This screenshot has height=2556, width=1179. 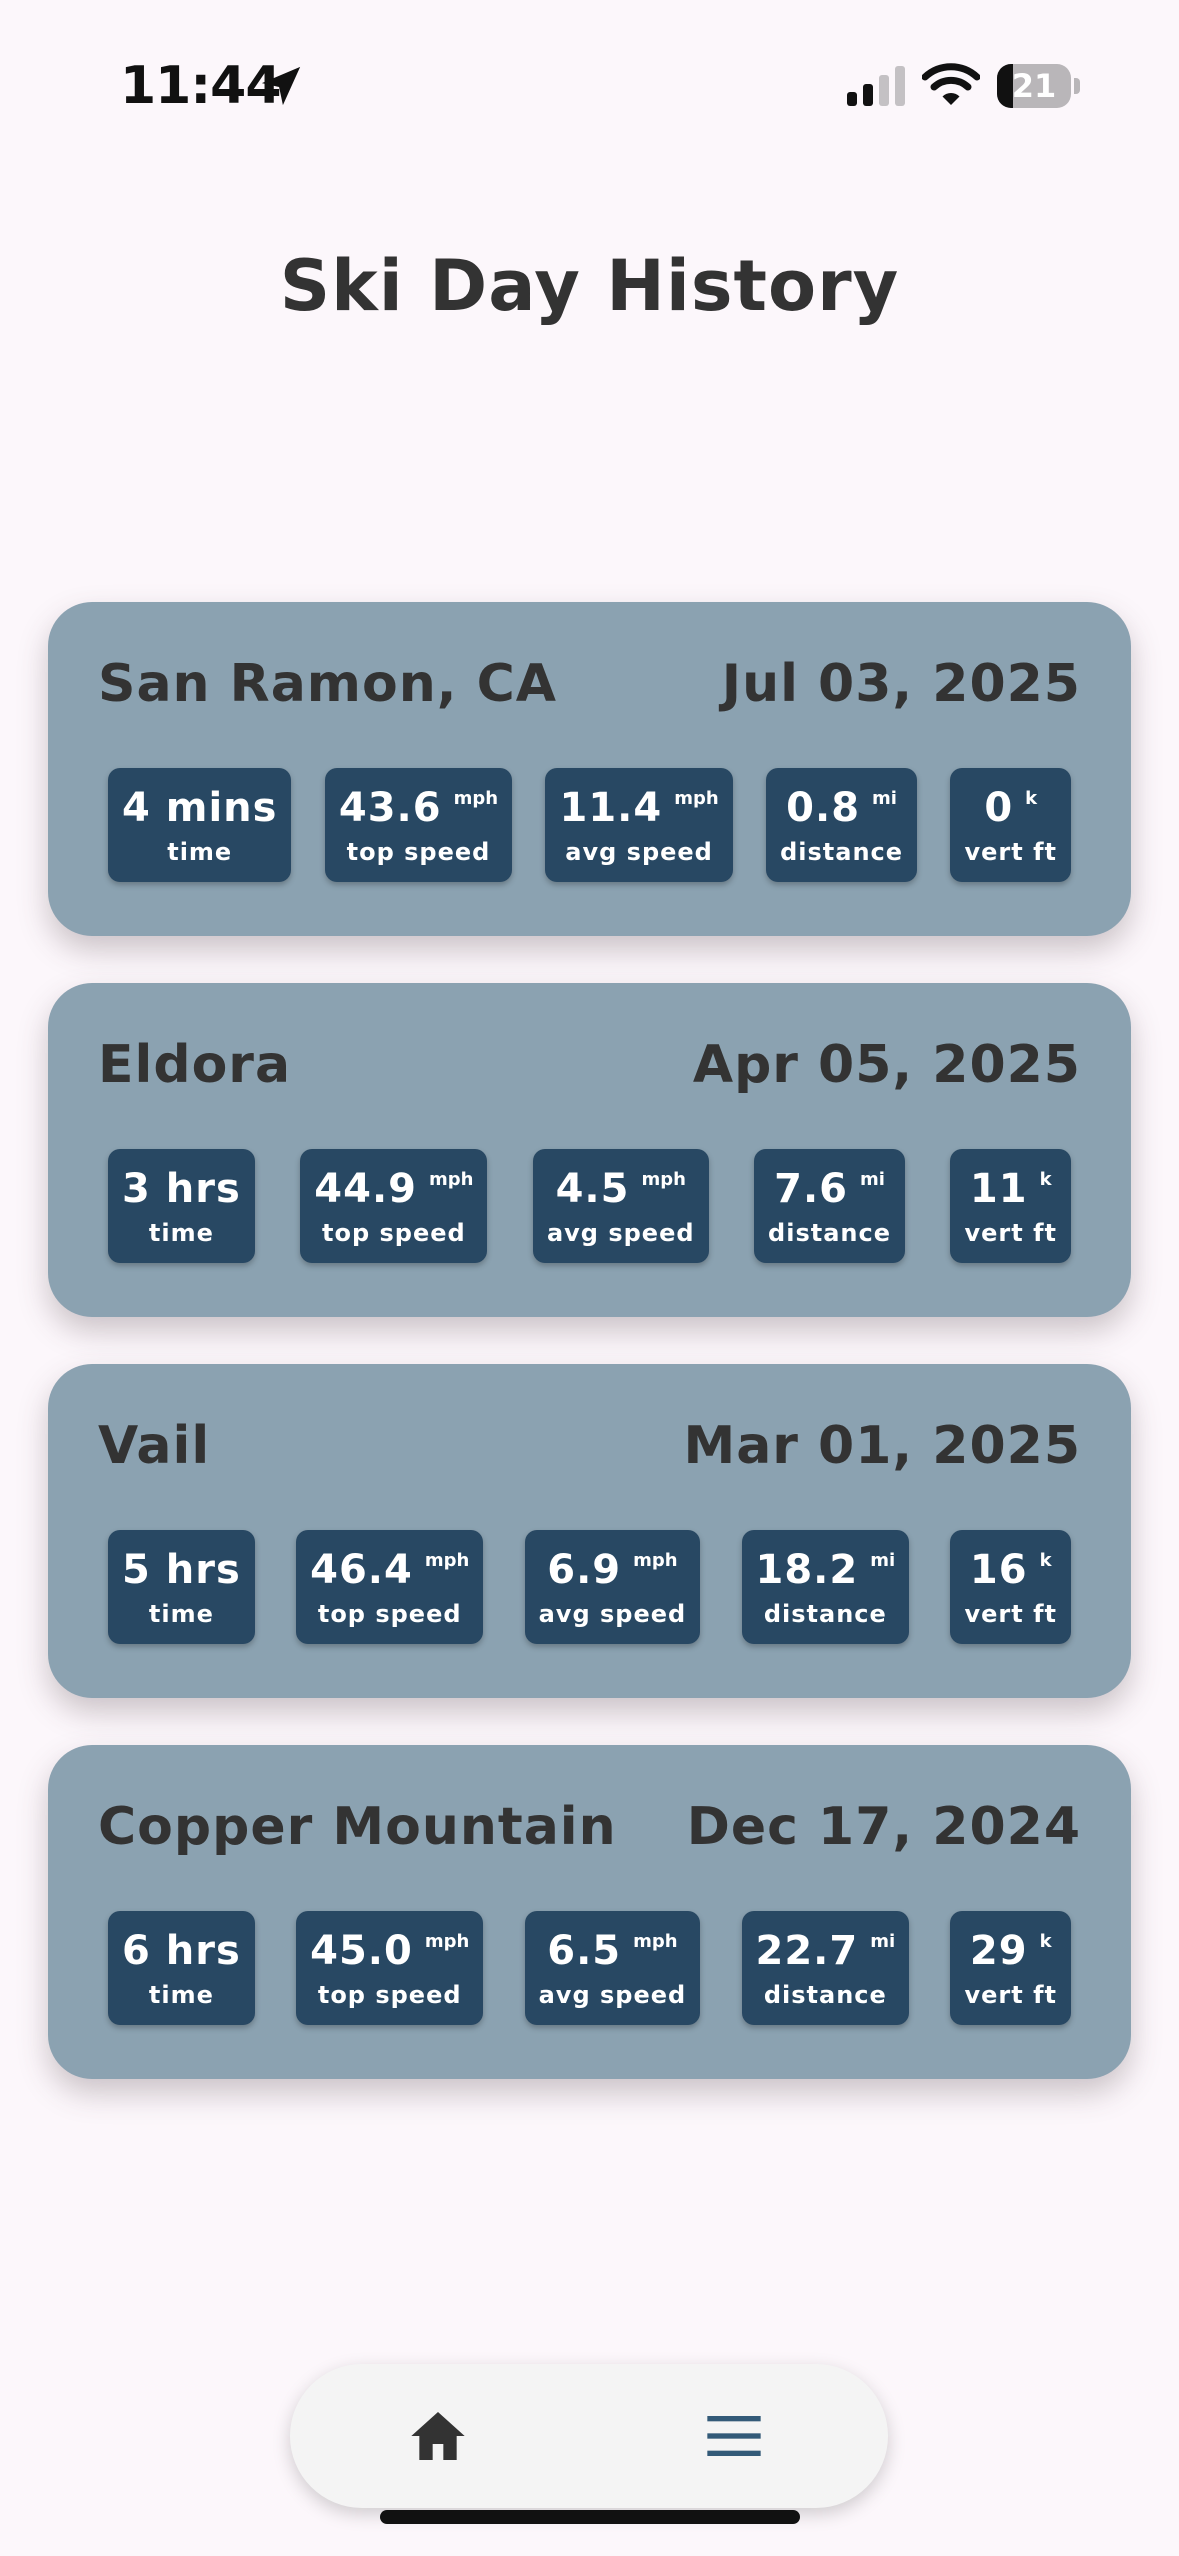 What do you see at coordinates (365, 1189) in the screenshot?
I see `stat-value: 44.9` at bounding box center [365, 1189].